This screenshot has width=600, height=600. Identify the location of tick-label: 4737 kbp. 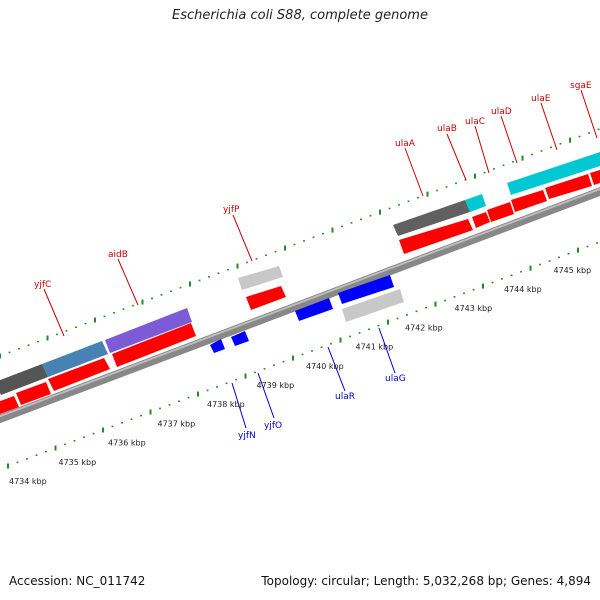
(177, 423).